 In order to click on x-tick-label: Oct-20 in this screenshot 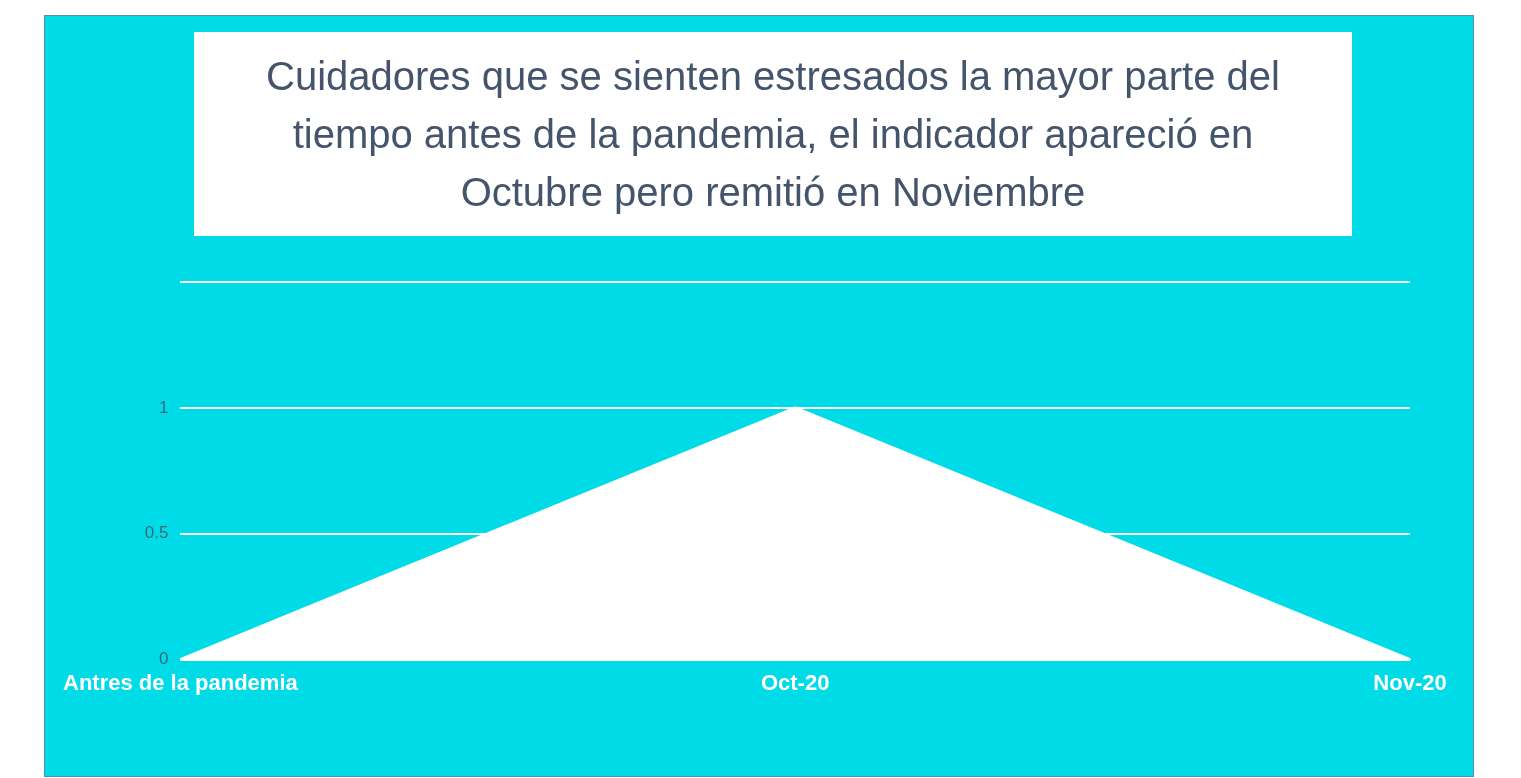, I will do `click(795, 682)`.